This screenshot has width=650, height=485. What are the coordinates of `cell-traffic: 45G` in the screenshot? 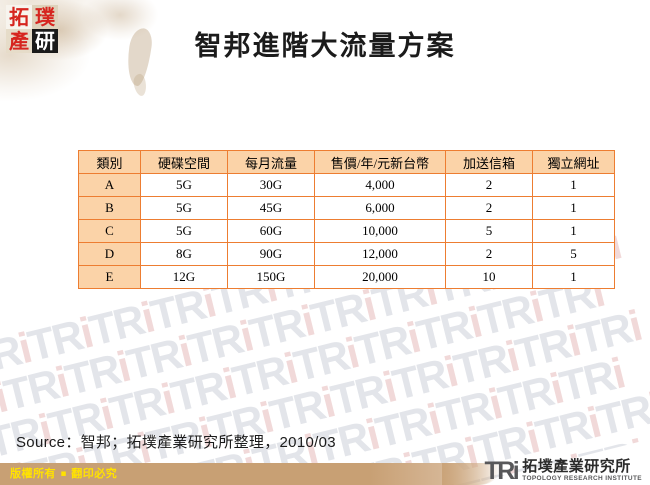 It's located at (271, 208).